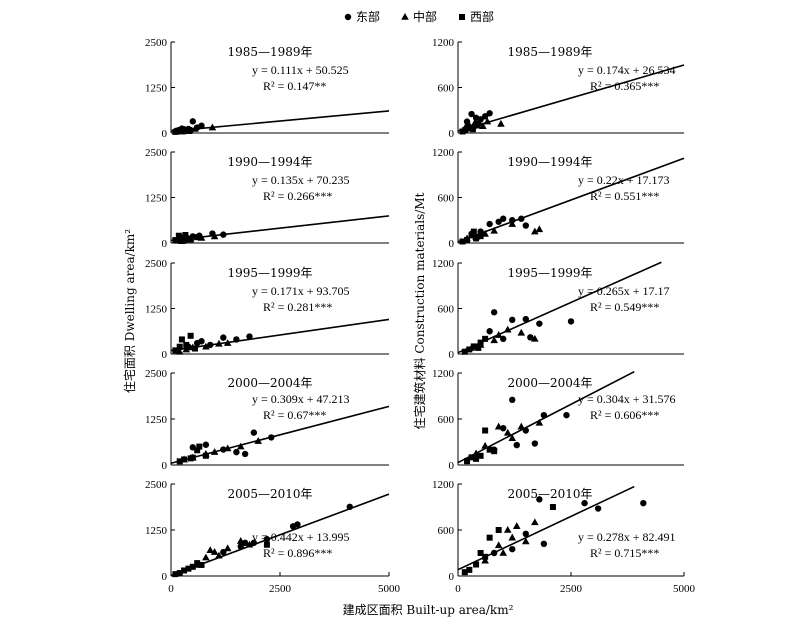 The image size is (800, 621). I want to click on r-squared: R² = 0.896***, so click(297, 553).